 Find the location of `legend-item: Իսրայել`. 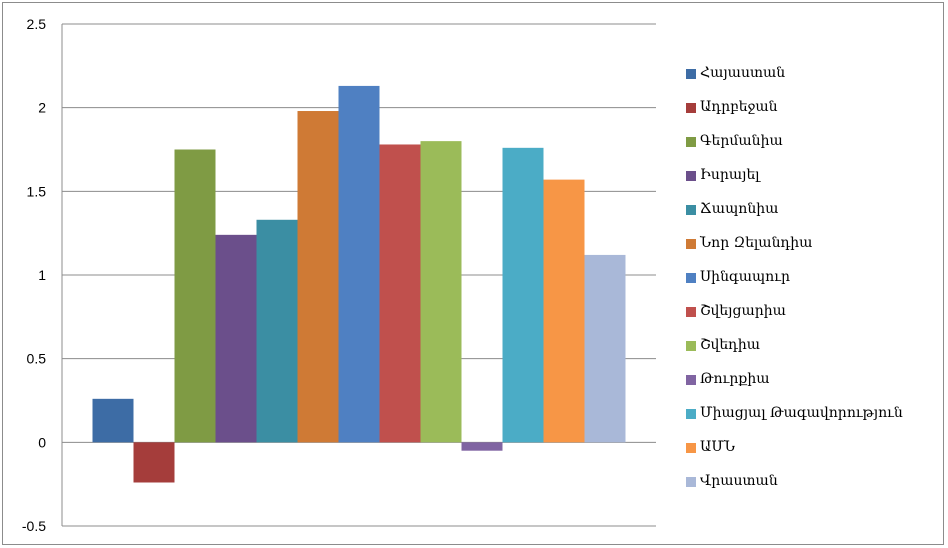

legend-item: Իսրայել is located at coordinates (816, 179).